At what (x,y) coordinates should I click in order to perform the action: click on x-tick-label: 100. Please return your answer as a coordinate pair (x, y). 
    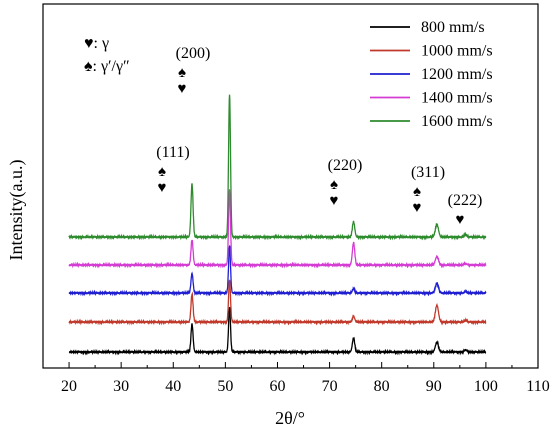
    Looking at the image, I should click on (486, 386).